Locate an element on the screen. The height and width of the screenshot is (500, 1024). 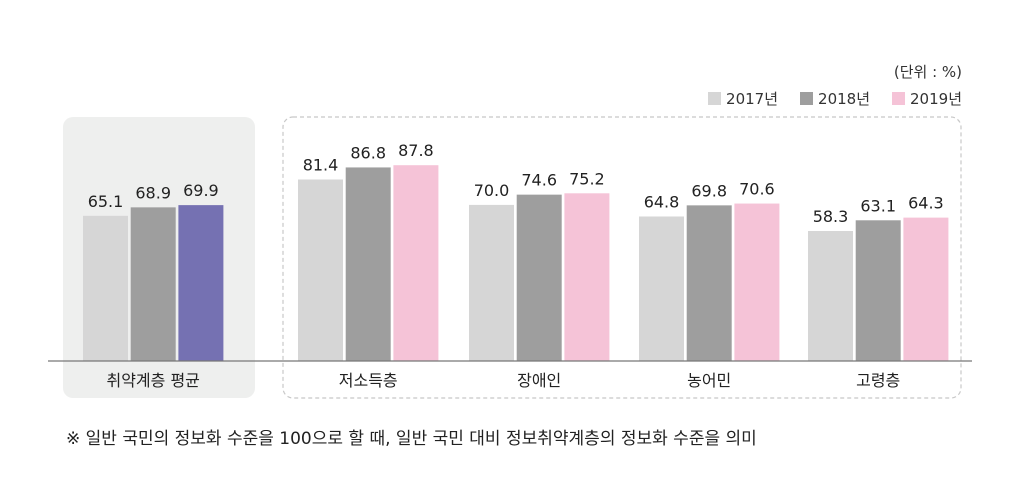
legend-swatch-2018 is located at coordinates (807, 98).